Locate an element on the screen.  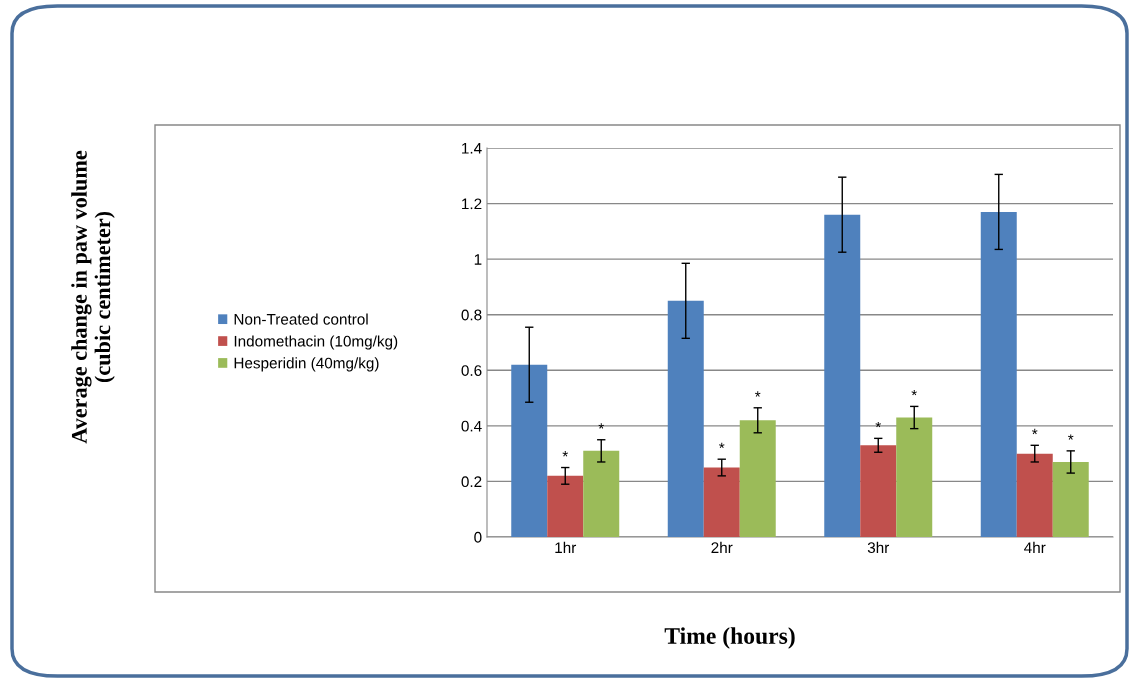
y-tick-label: 1.4 is located at coordinates (472, 148).